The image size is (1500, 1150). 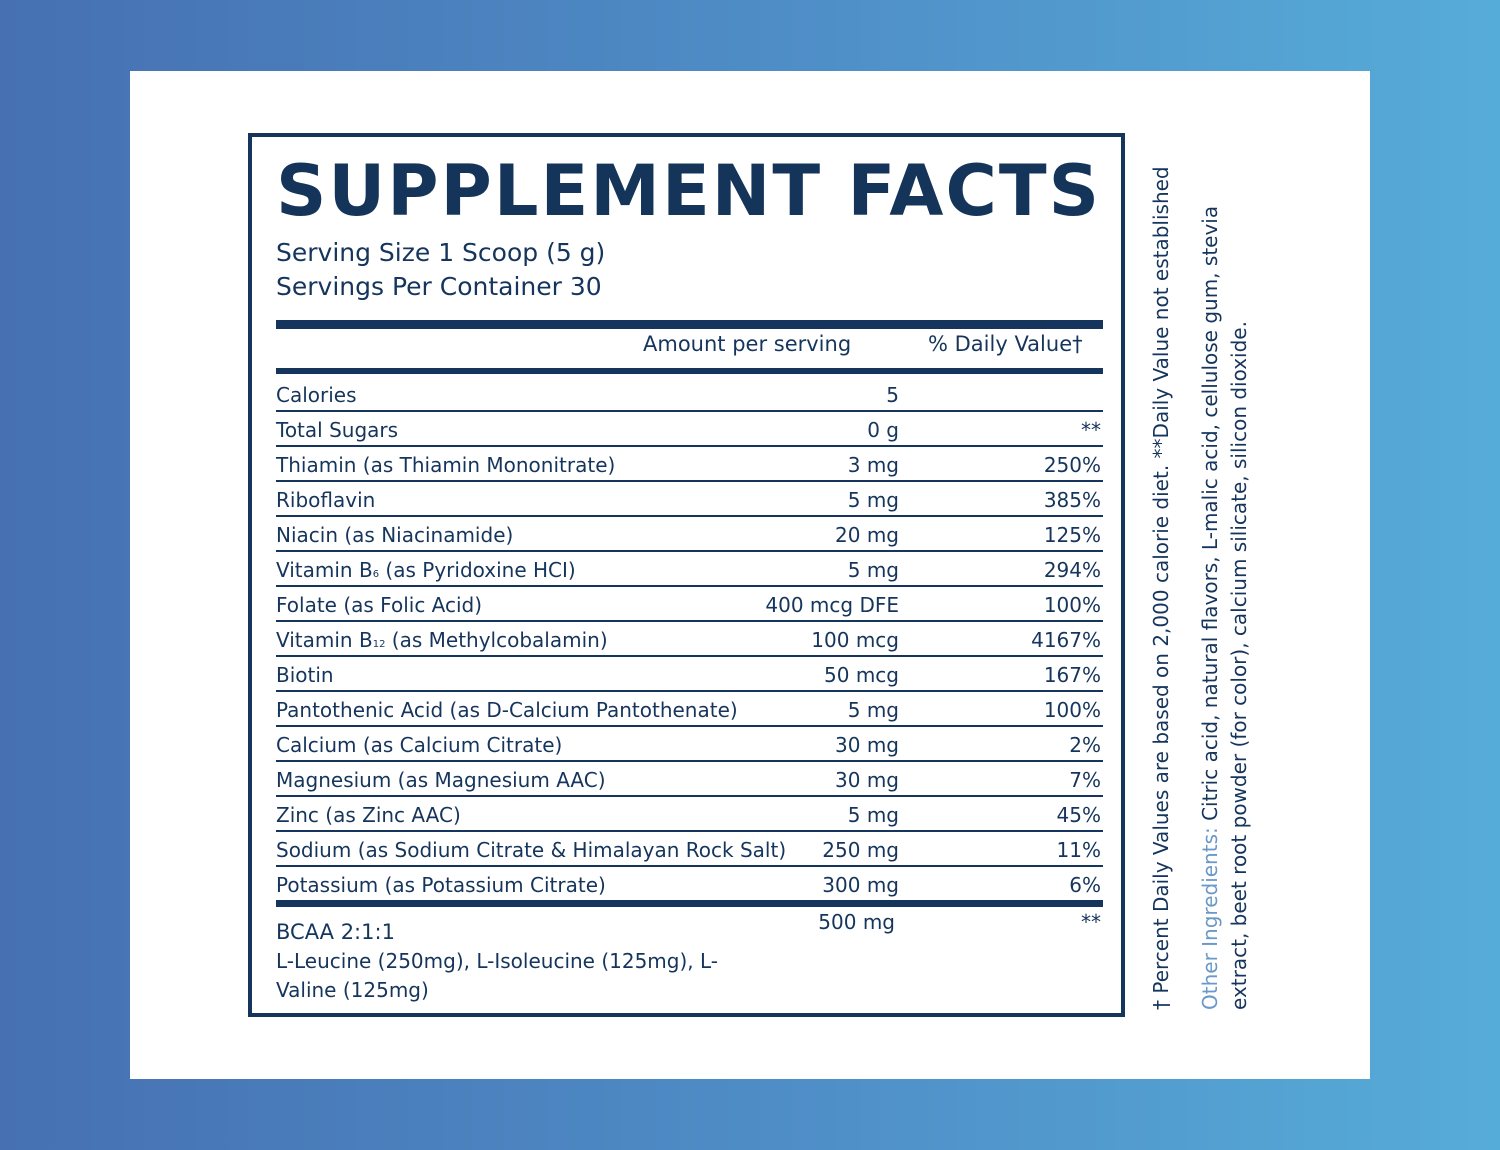 I want to click on table-row: Folate (as Folic Acid) 400 mcg DFE 100%, so click(x=689, y=604).